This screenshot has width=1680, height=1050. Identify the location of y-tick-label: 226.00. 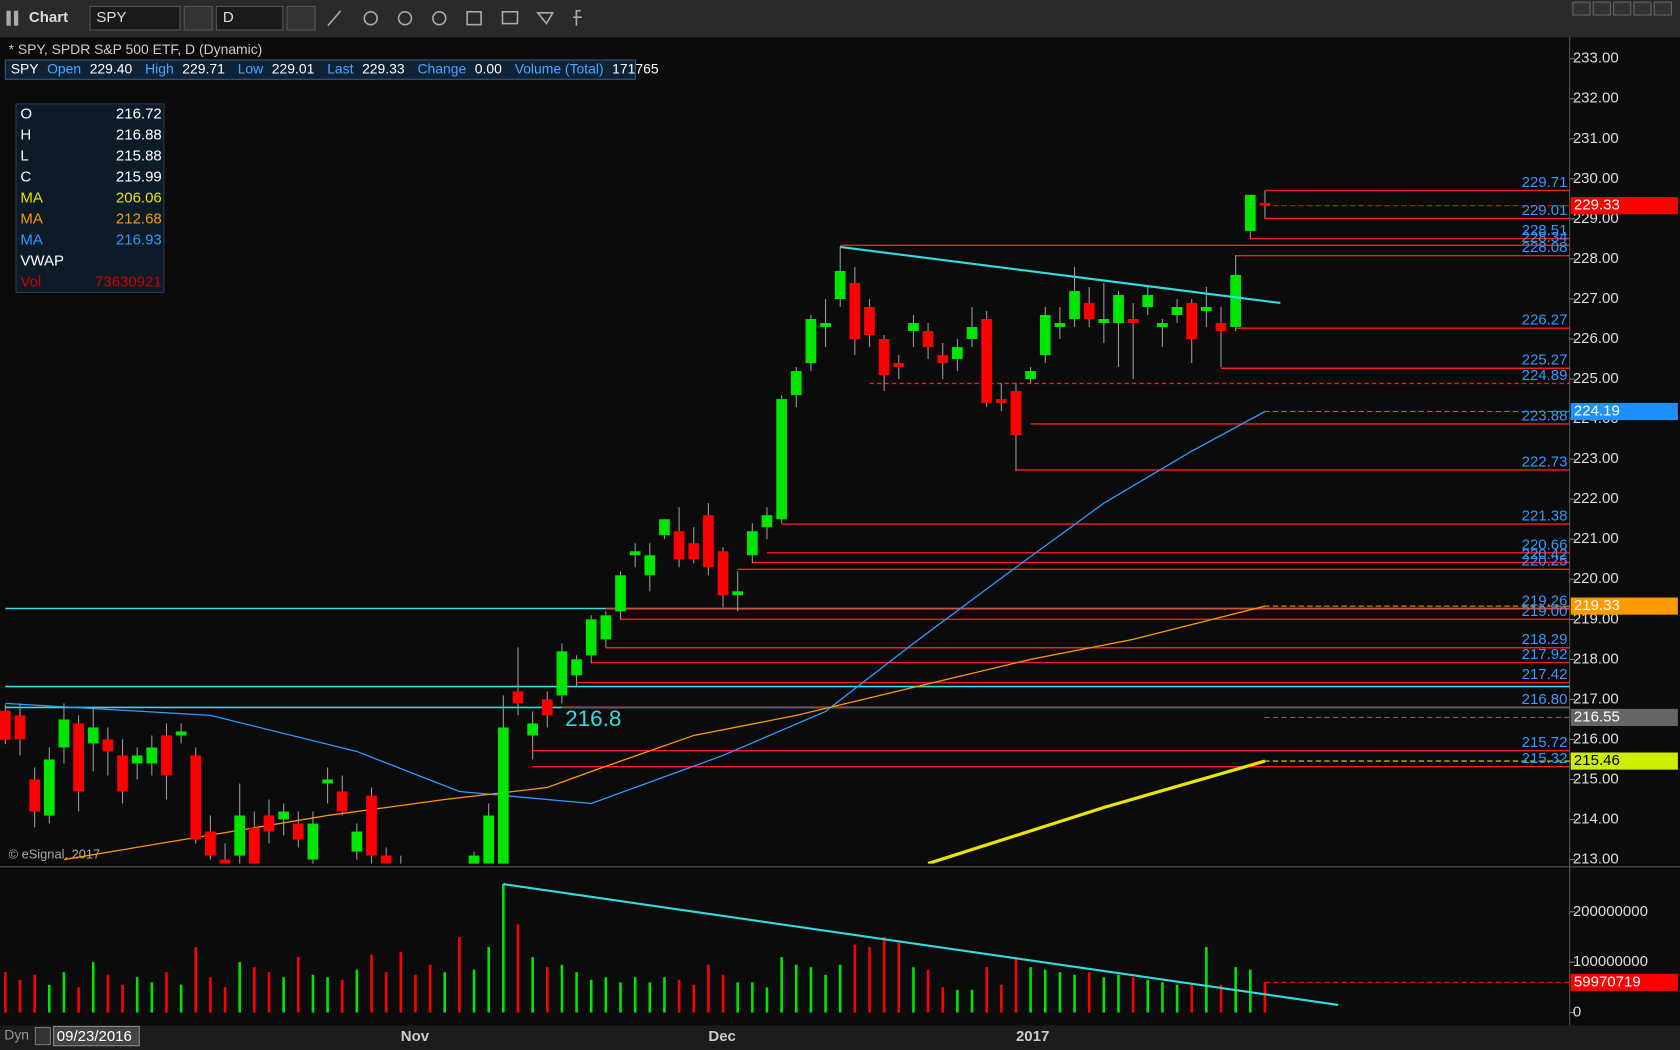
(1596, 338).